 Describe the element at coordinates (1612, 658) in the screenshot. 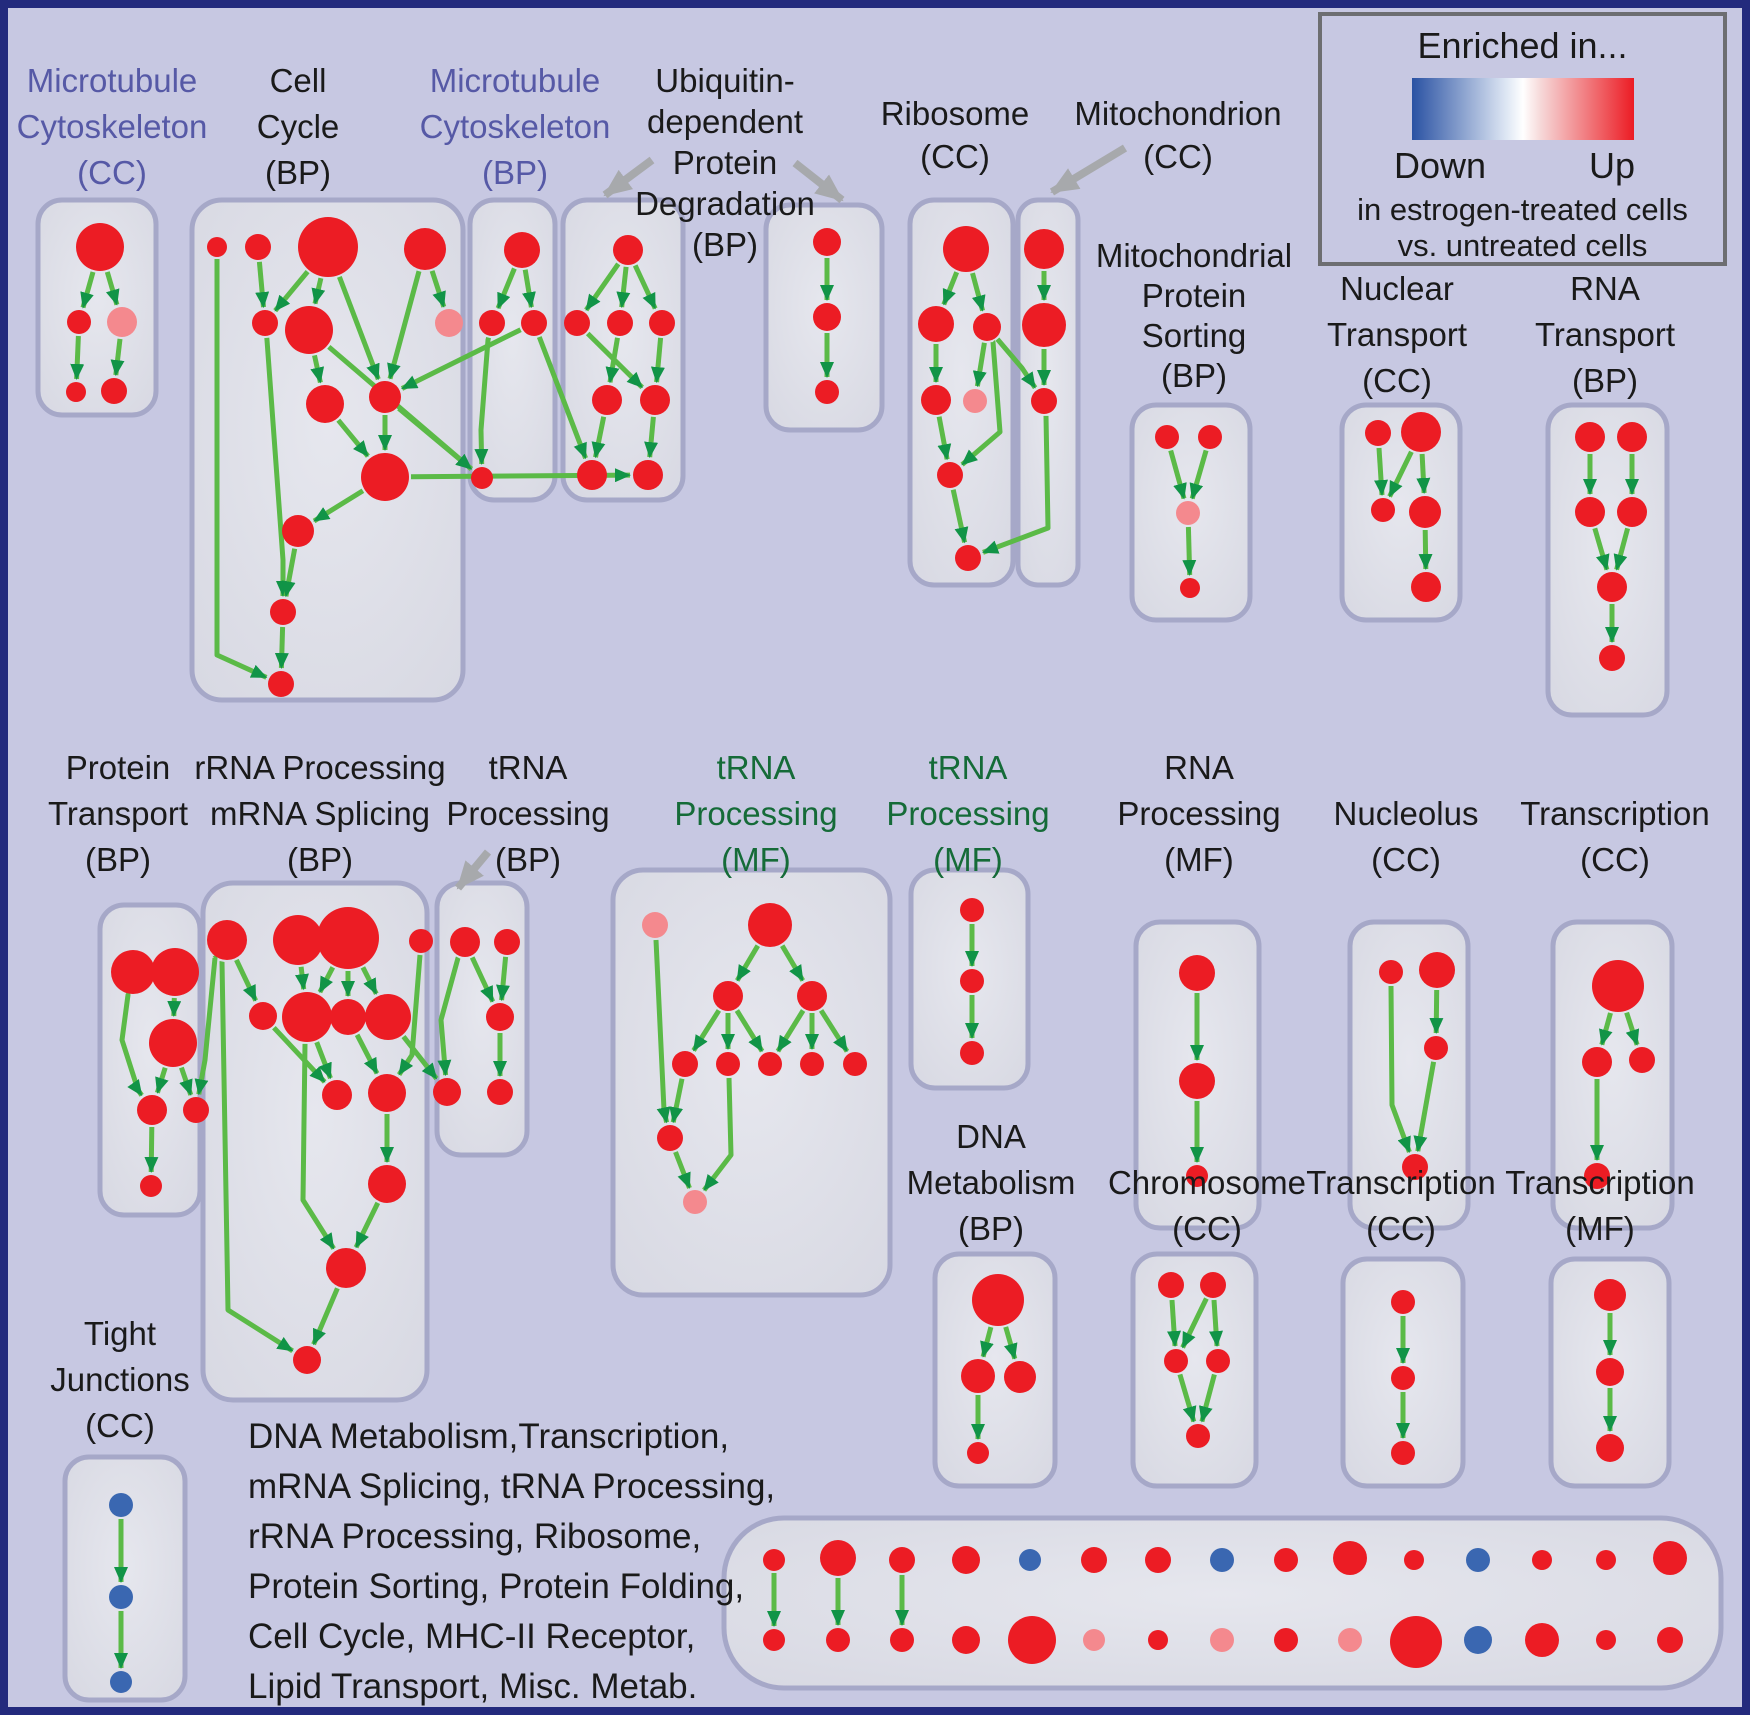

I see `go-node-j6` at that location.